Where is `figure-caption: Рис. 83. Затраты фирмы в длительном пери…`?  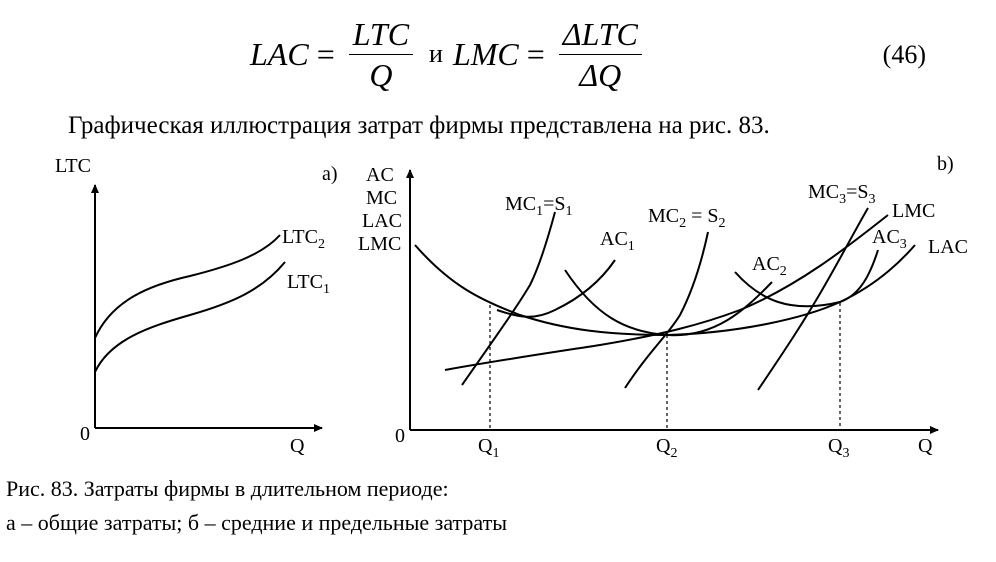
figure-caption: Рис. 83. Затраты фирмы в длительном пери… is located at coordinates (256, 506).